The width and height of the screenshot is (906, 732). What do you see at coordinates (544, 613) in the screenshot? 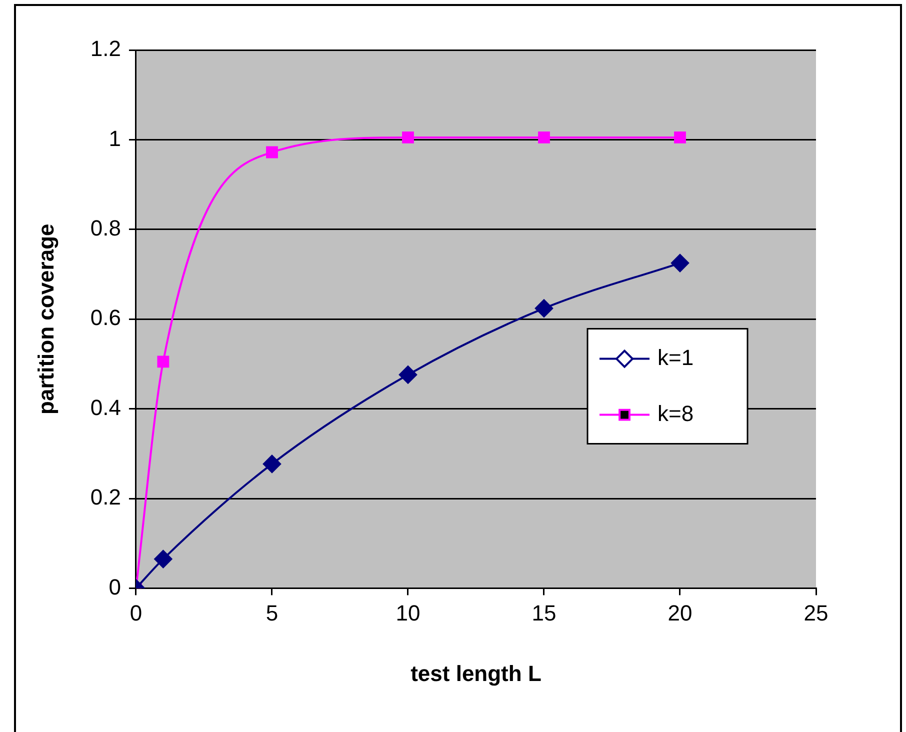
I see `x-tick-label: 15` at bounding box center [544, 613].